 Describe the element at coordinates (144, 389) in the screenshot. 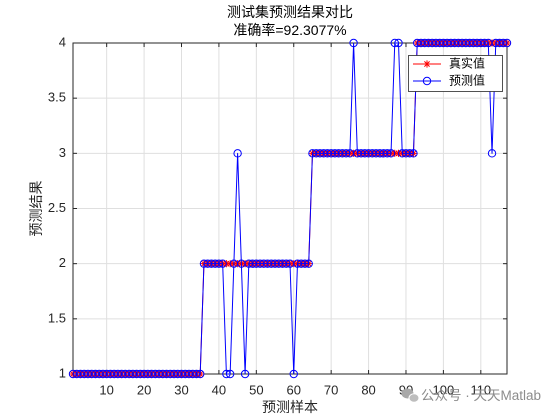

I see `x-tick-label: 20` at that location.